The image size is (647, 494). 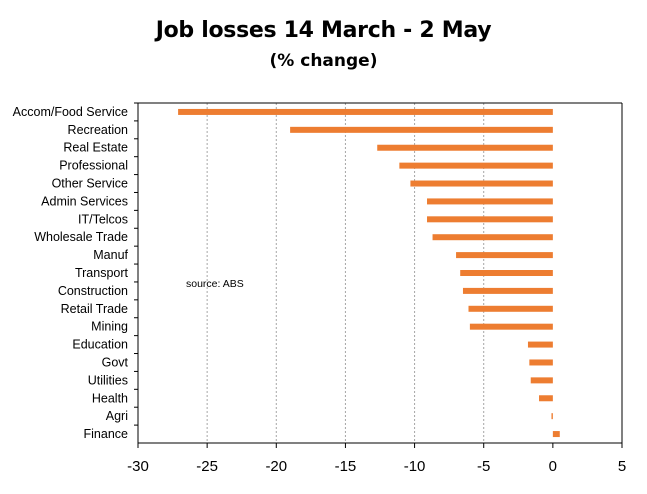 I want to click on tick-labels: -30 -25 -20 -15 -10 -5 0 5, so click(x=376, y=466).